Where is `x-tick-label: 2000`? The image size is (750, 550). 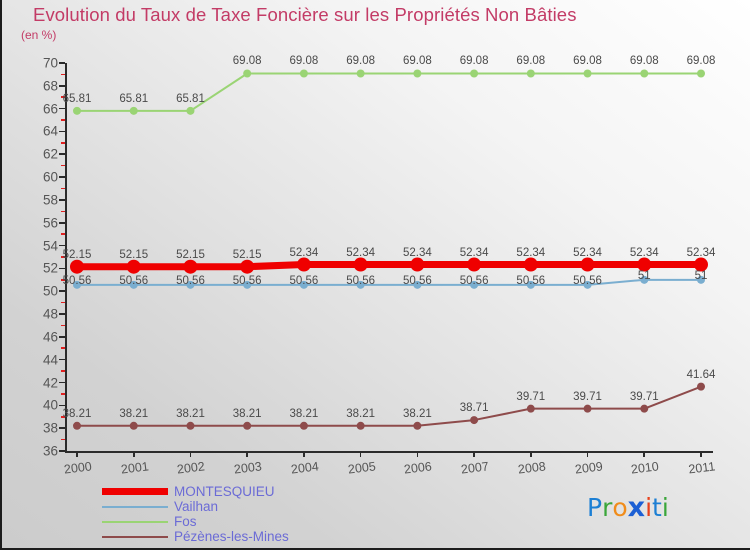
x-tick-label: 2000 is located at coordinates (78, 468).